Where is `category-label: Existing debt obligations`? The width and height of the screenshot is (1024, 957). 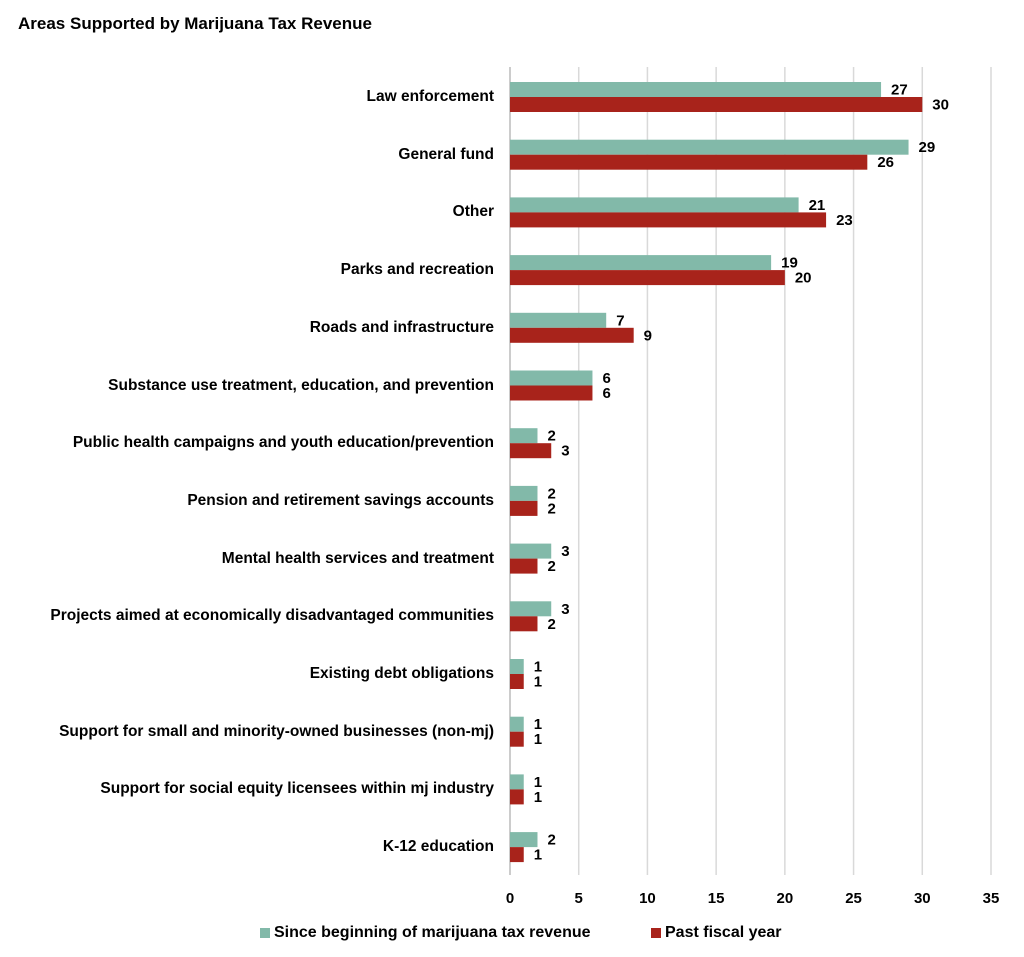
category-label: Existing debt obligations is located at coordinates (401, 673).